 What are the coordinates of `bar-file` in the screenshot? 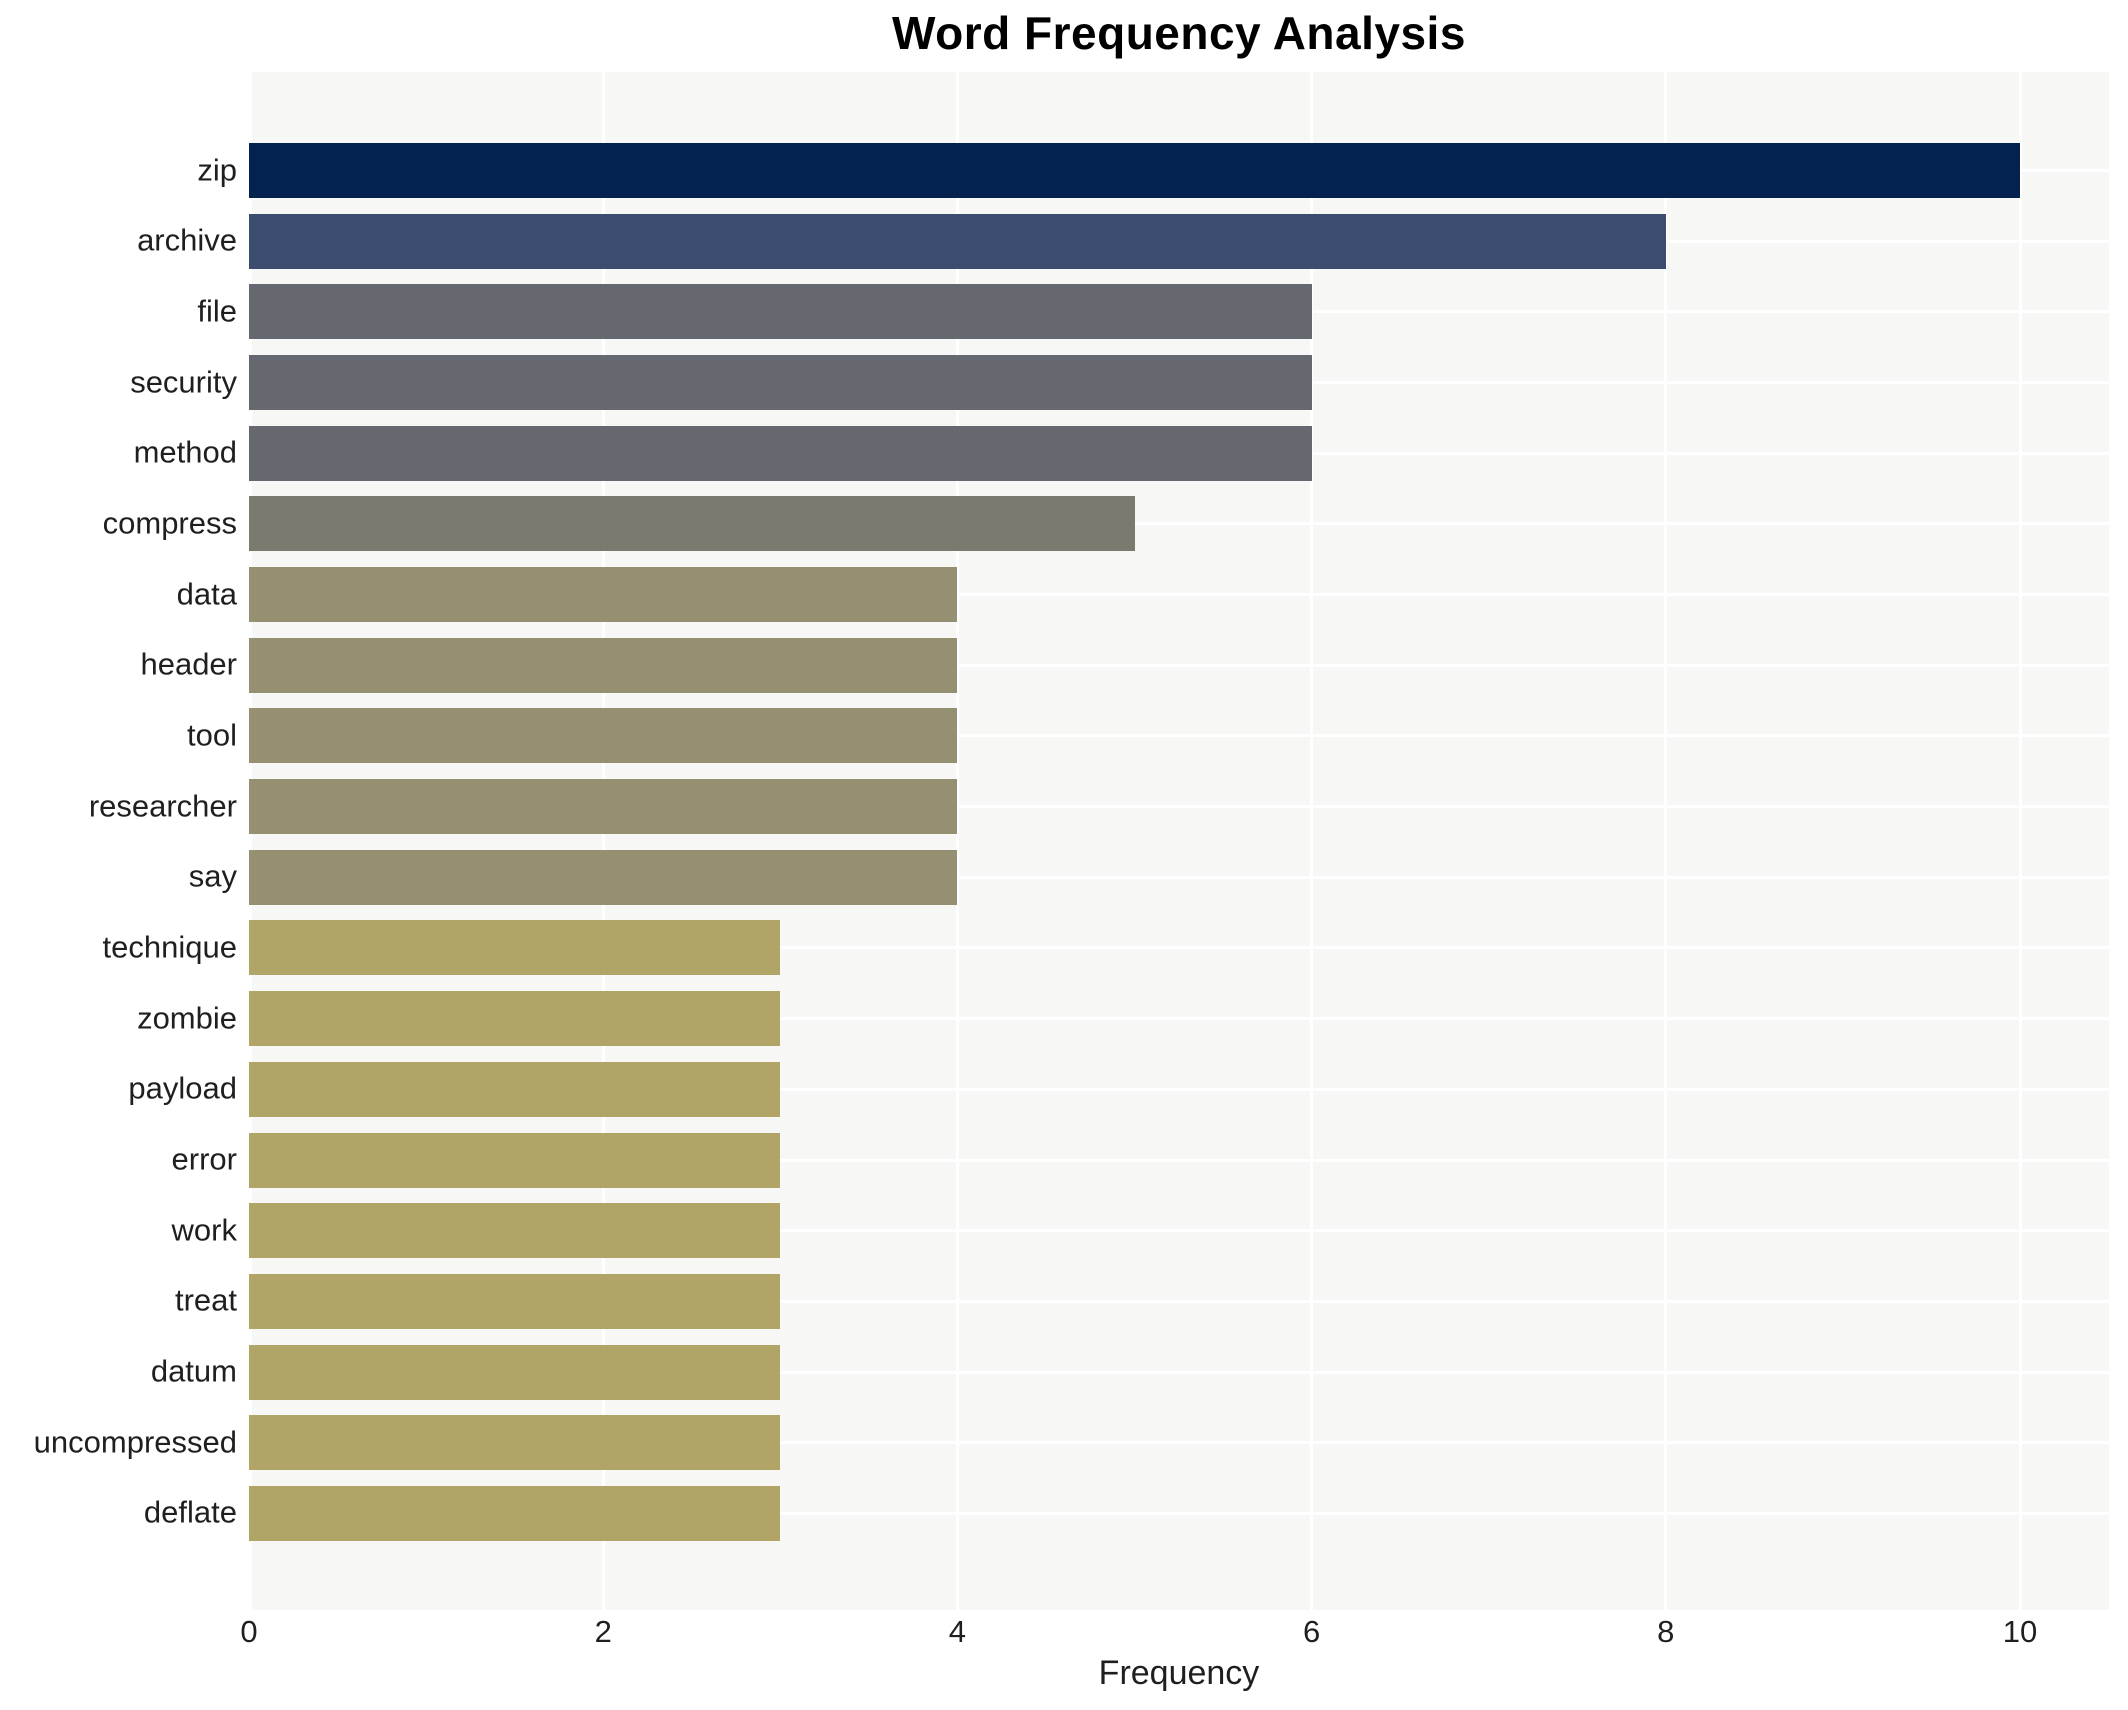 It's located at (780, 312).